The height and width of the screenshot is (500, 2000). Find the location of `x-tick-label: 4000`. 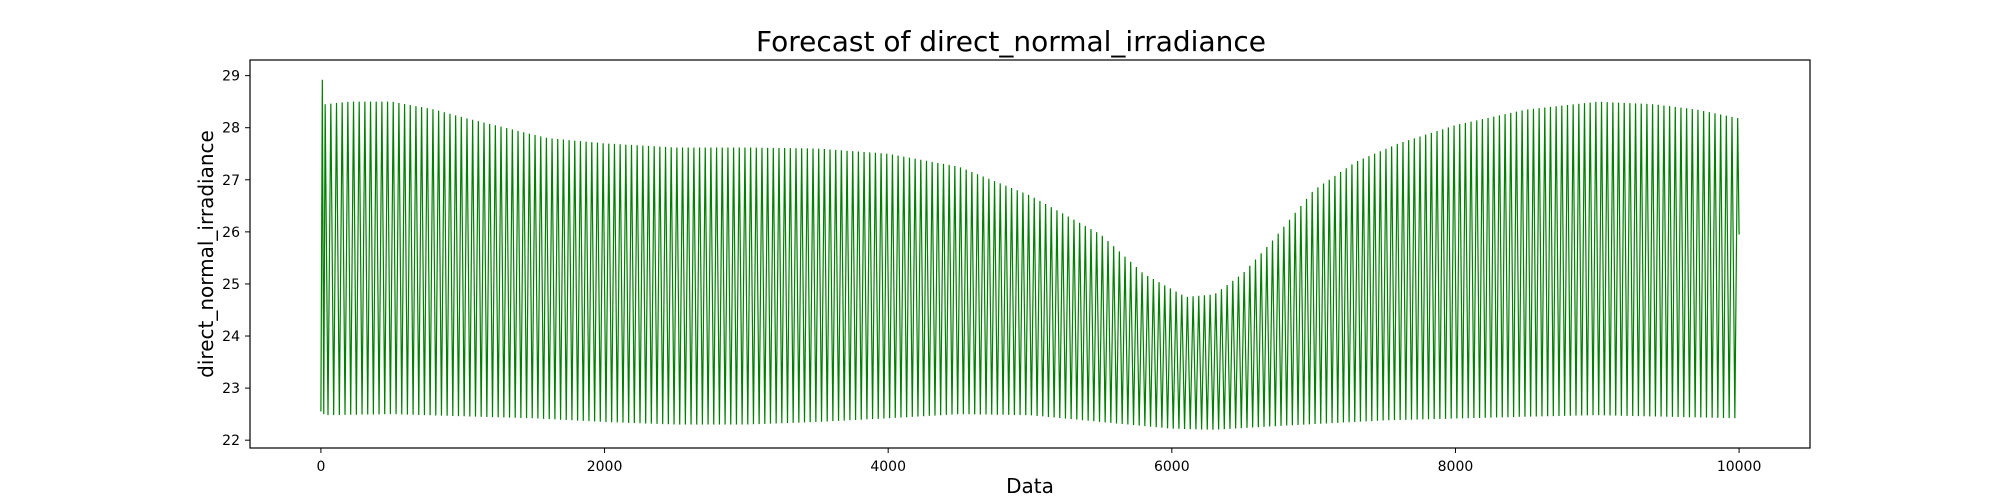

x-tick-label: 4000 is located at coordinates (888, 467).